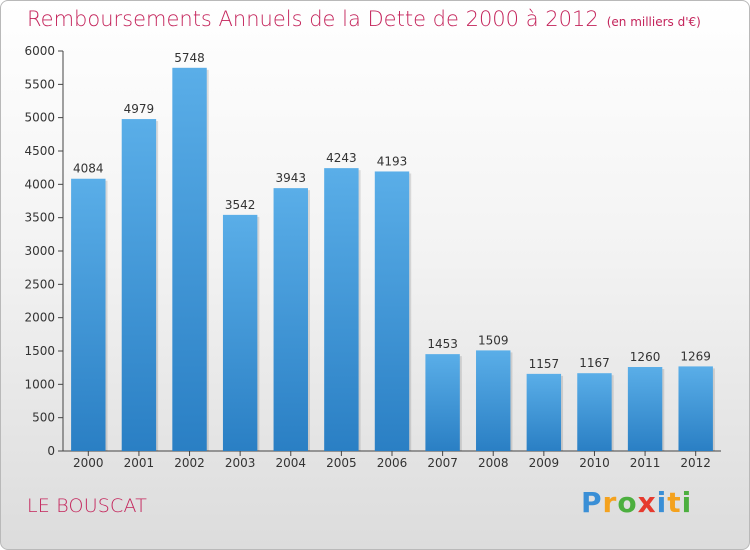 This screenshot has width=750, height=550. Describe the element at coordinates (39, 184) in the screenshot. I see `y-tick-label: 4000` at that location.